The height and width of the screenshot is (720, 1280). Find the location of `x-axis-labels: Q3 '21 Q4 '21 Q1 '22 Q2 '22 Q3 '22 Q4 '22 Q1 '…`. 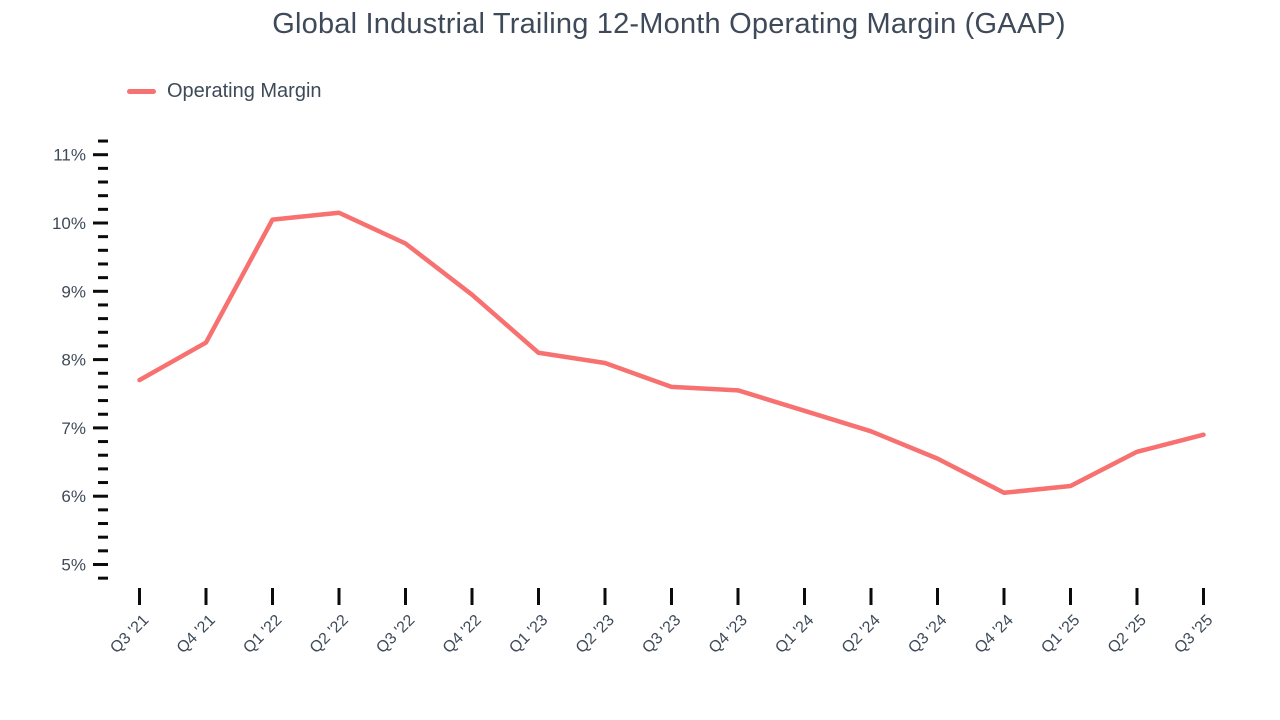

x-axis-labels: Q3 '21 Q4 '21 Q1 '22 Q2 '22 Q3 '22 Q4 '22 Q1 '… is located at coordinates (661, 634).